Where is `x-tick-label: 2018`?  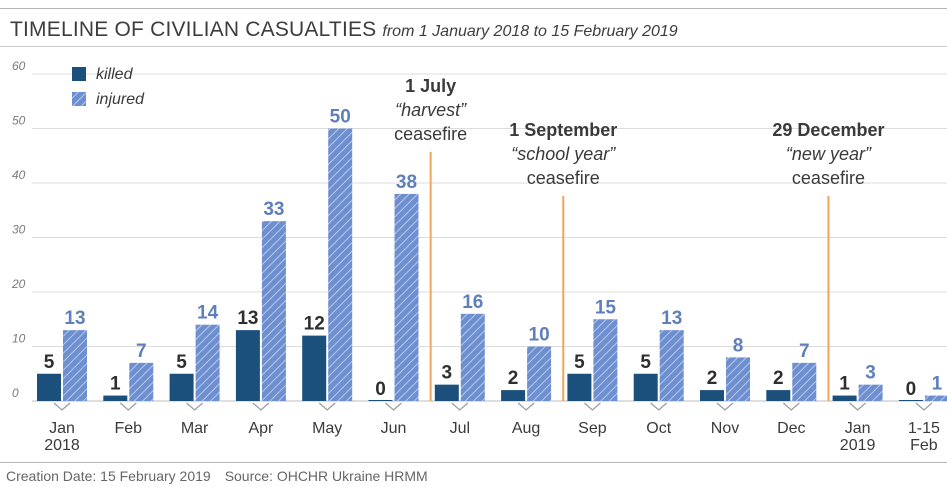
x-tick-label: 2018 is located at coordinates (62, 445).